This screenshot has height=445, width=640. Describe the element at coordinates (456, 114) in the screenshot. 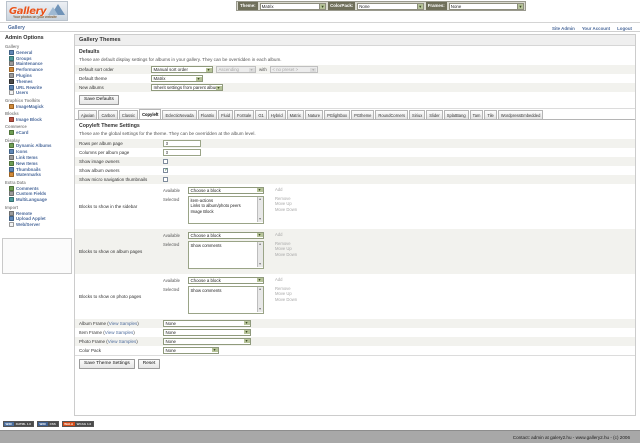

I see `tab-splatbang: SplatBang` at that location.